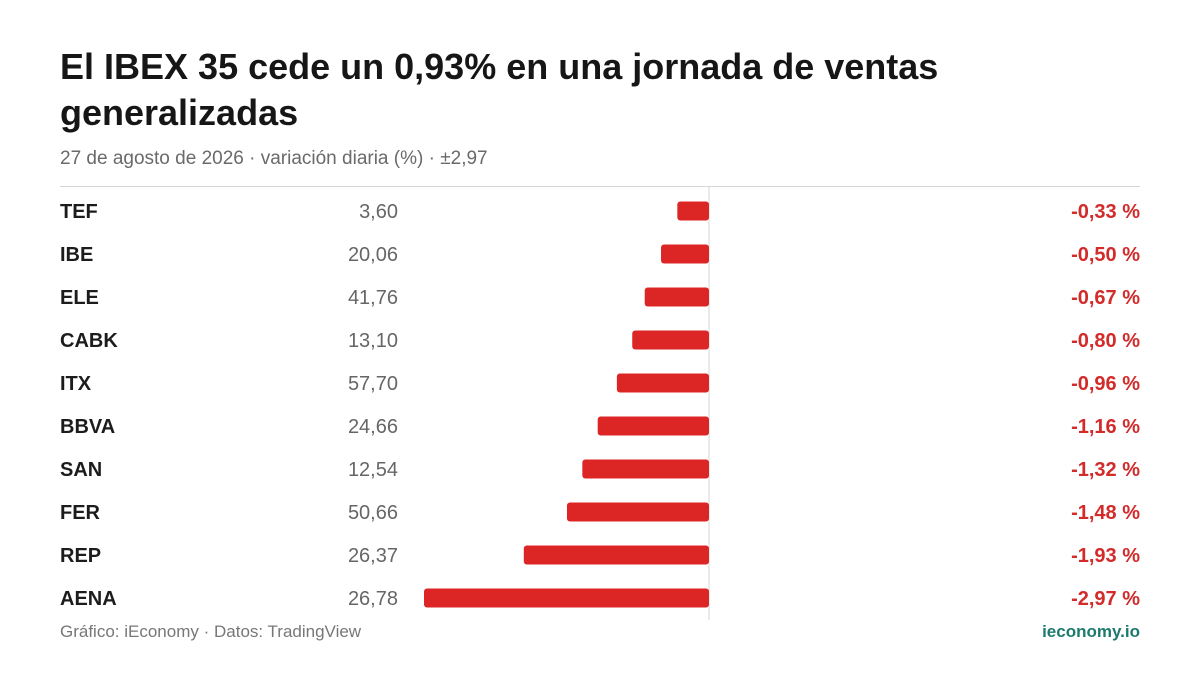 Image resolution: width=1200 pixels, height=675 pixels. I want to click on category-label: FER, so click(80, 513).